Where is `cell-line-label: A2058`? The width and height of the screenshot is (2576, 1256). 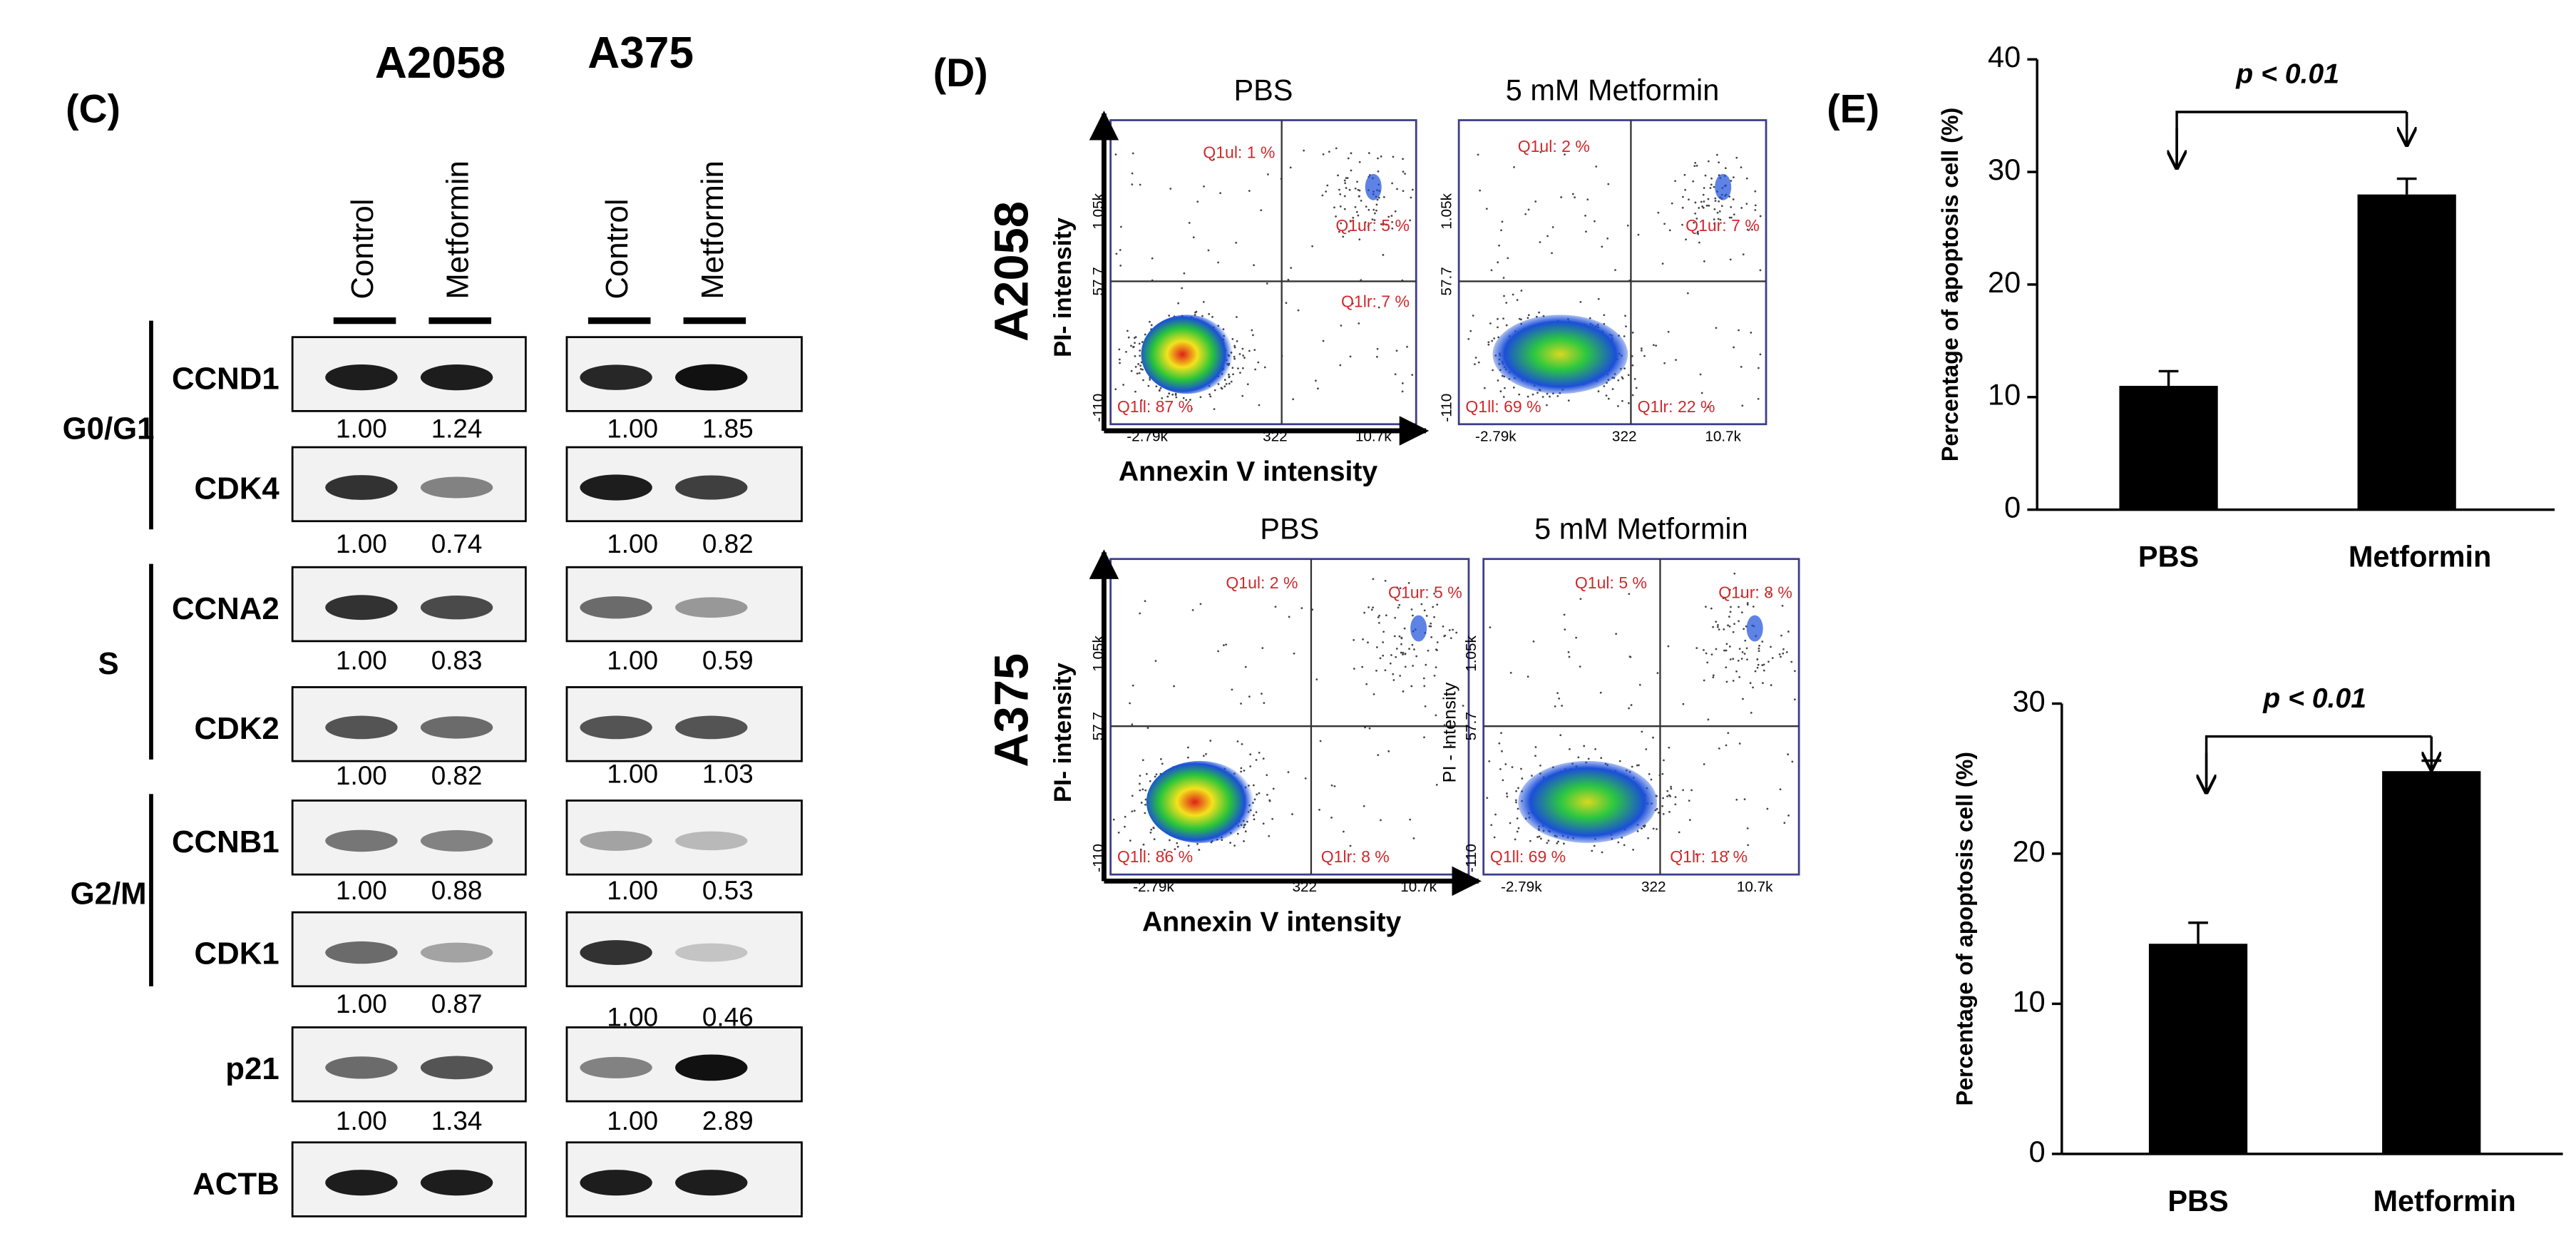
cell-line-label: A2058 is located at coordinates (1012, 271).